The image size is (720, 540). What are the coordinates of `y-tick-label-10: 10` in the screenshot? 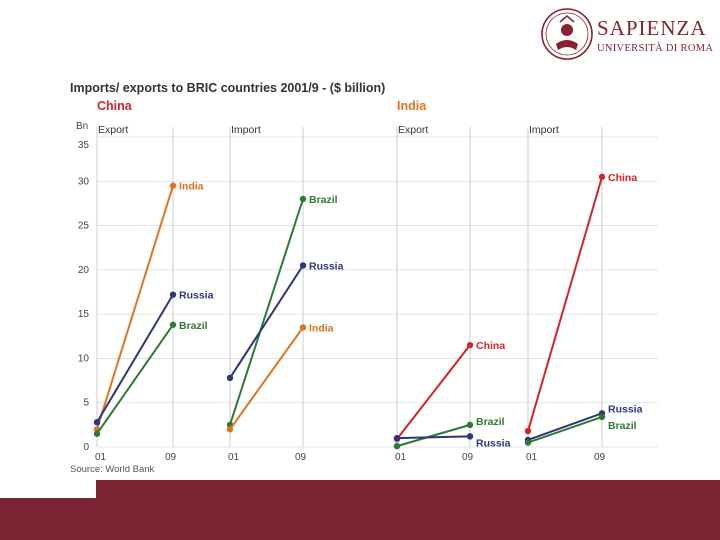 It's located at (84, 358).